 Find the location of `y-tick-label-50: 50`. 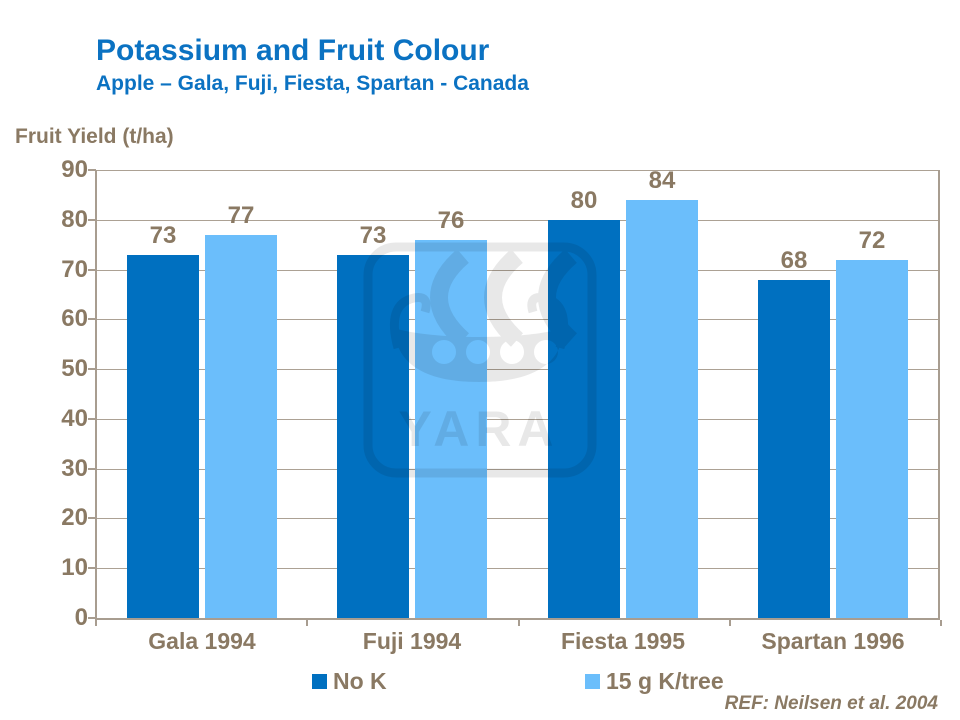

y-tick-label-50: 50 is located at coordinates (74, 368).